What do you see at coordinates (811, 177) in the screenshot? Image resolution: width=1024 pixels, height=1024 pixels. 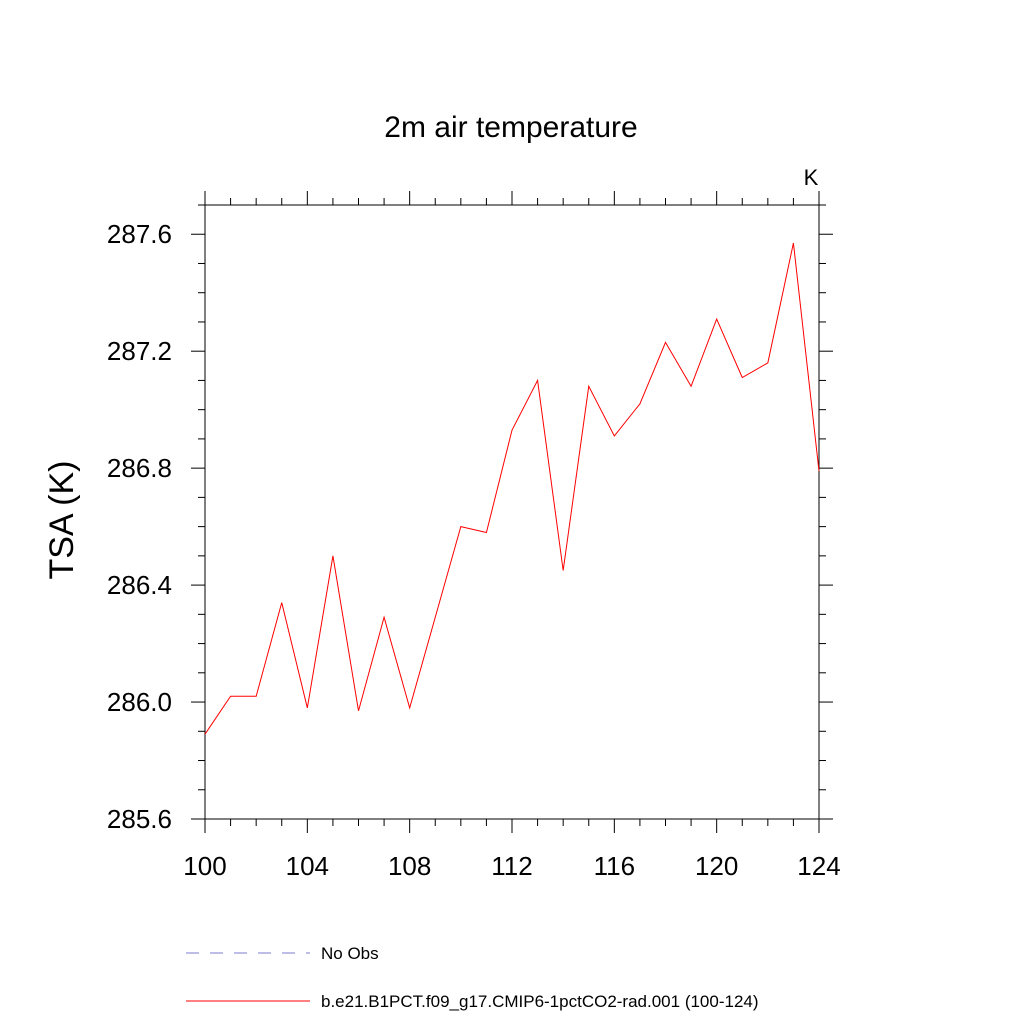 I see `units-label: K` at bounding box center [811, 177].